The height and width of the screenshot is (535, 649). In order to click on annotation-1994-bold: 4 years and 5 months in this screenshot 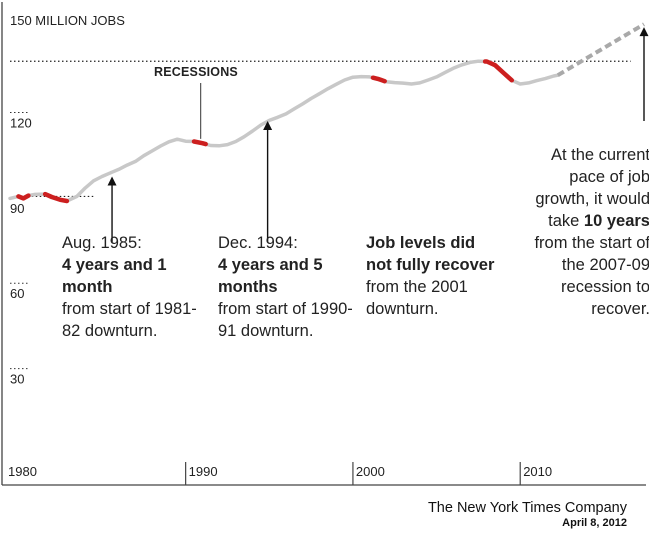, I will do `click(270, 276)`.